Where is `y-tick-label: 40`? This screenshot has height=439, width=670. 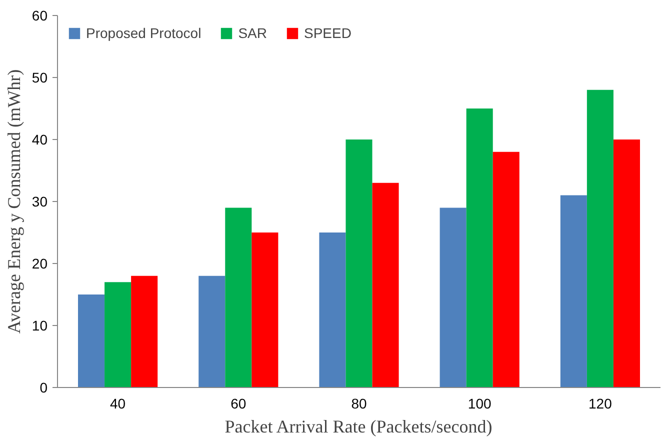
y-tick-label: 40 is located at coordinates (40, 140).